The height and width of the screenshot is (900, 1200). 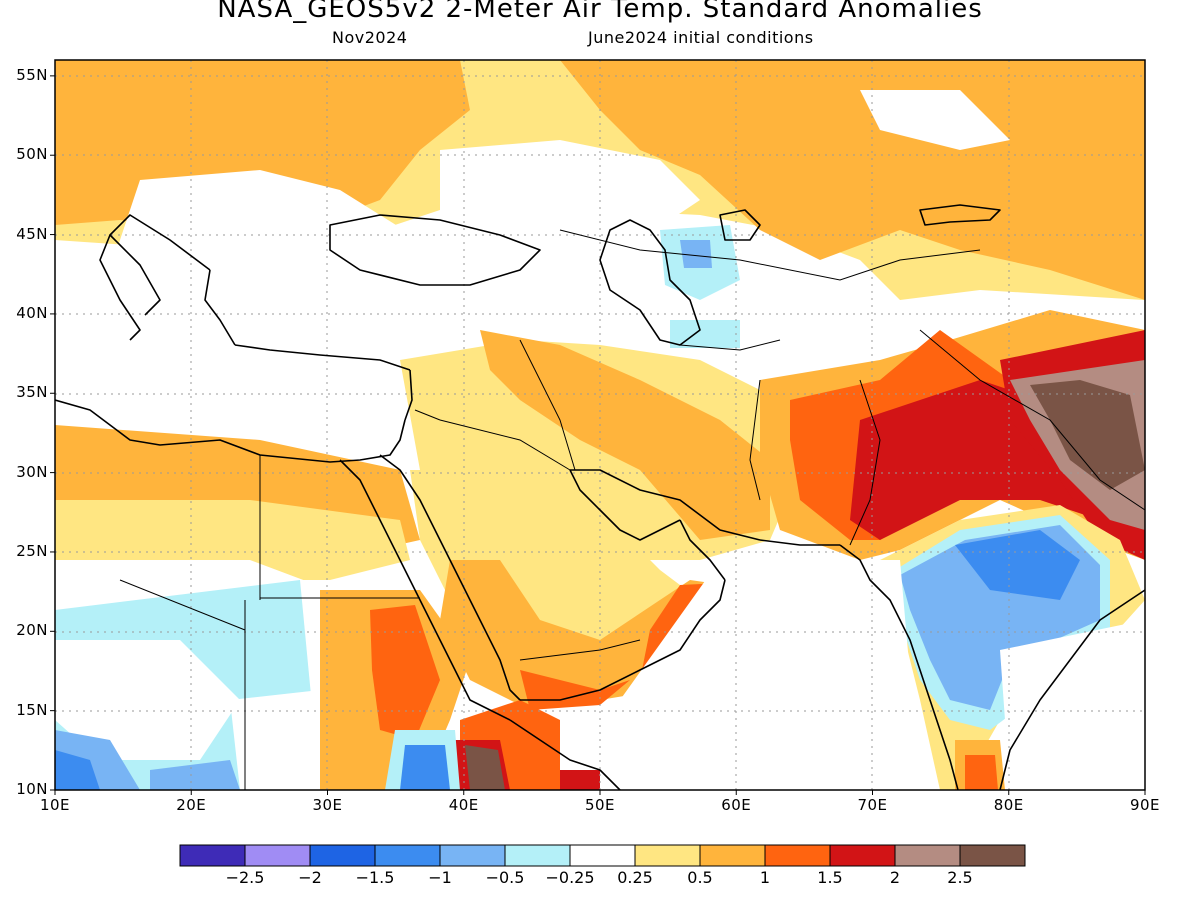 I want to click on anomaly-region-india-blue, so click(x=1017, y=565).